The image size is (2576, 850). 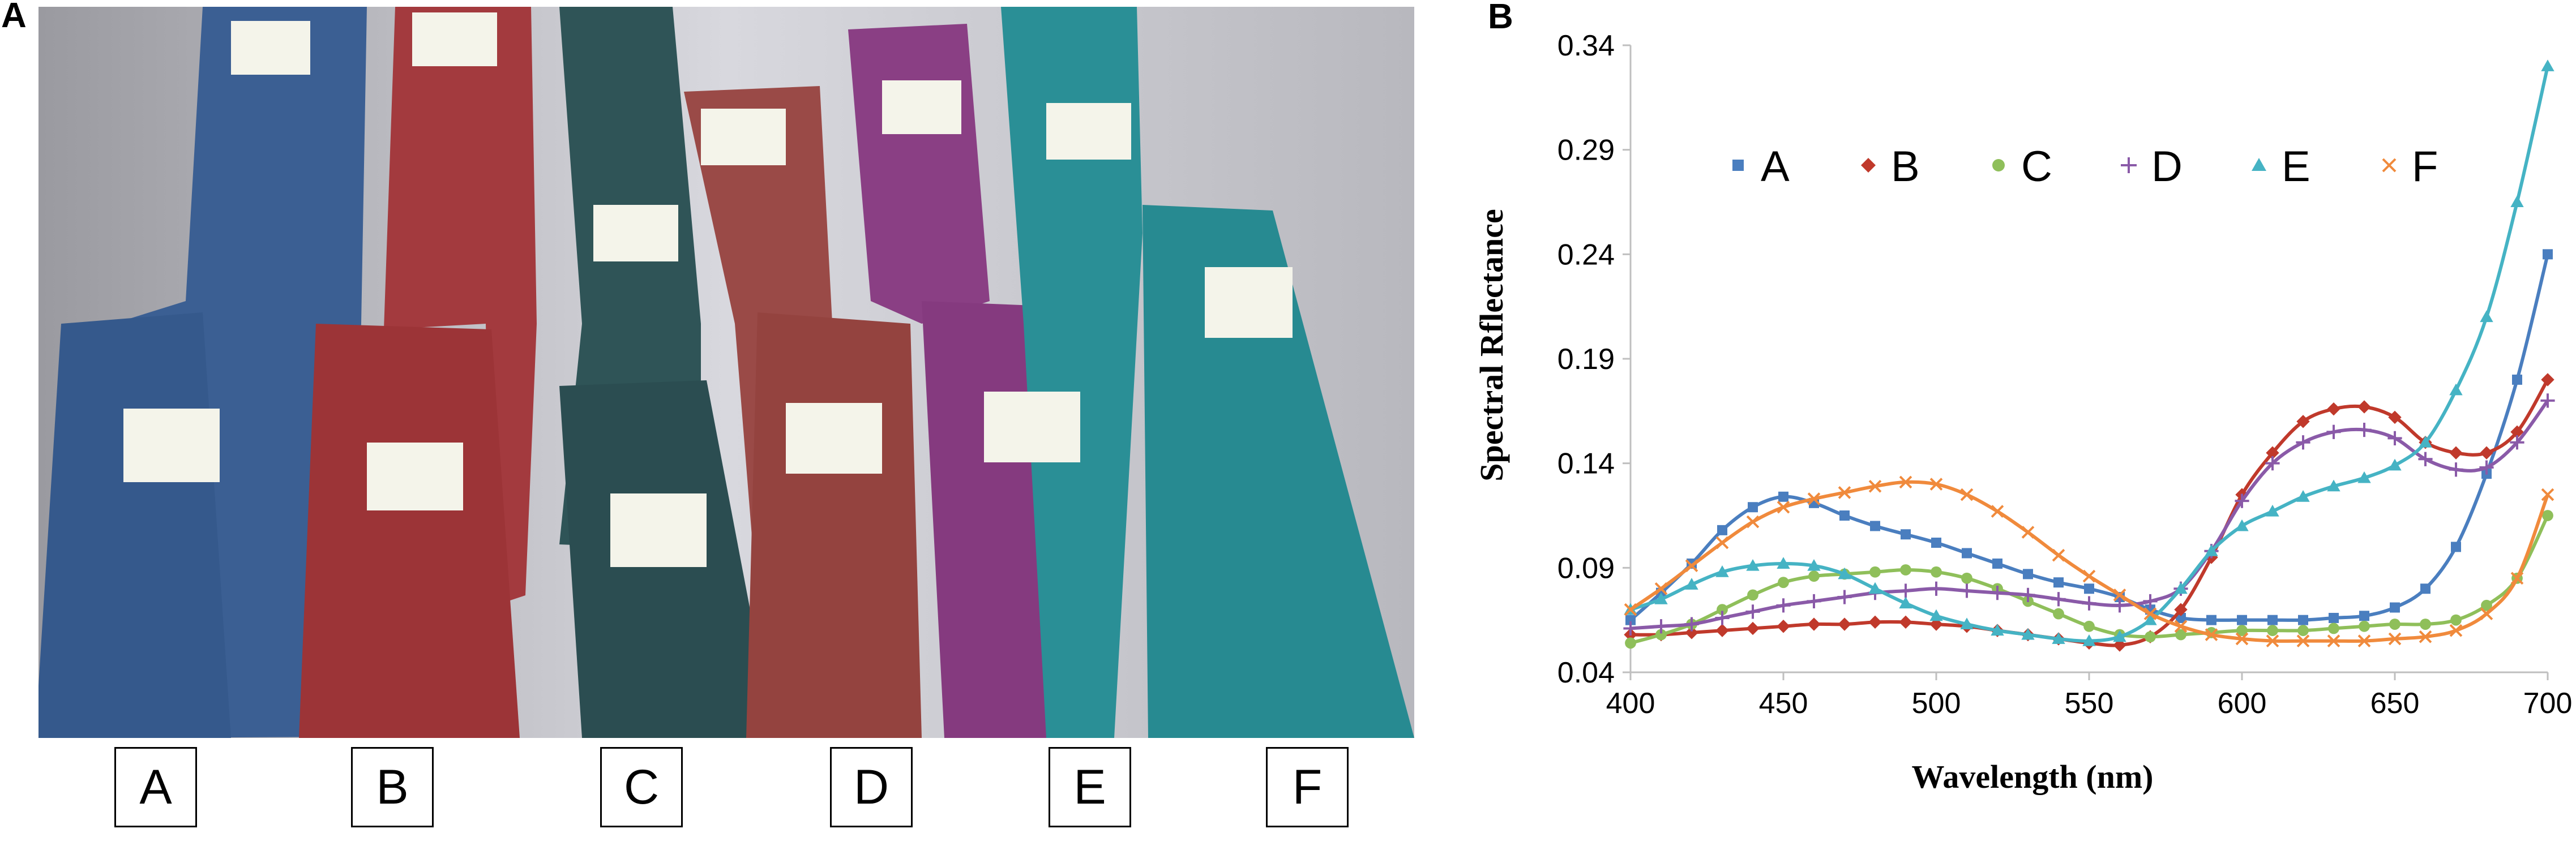 What do you see at coordinates (1586, 464) in the screenshot?
I see `y-tick-label: 0.14` at bounding box center [1586, 464].